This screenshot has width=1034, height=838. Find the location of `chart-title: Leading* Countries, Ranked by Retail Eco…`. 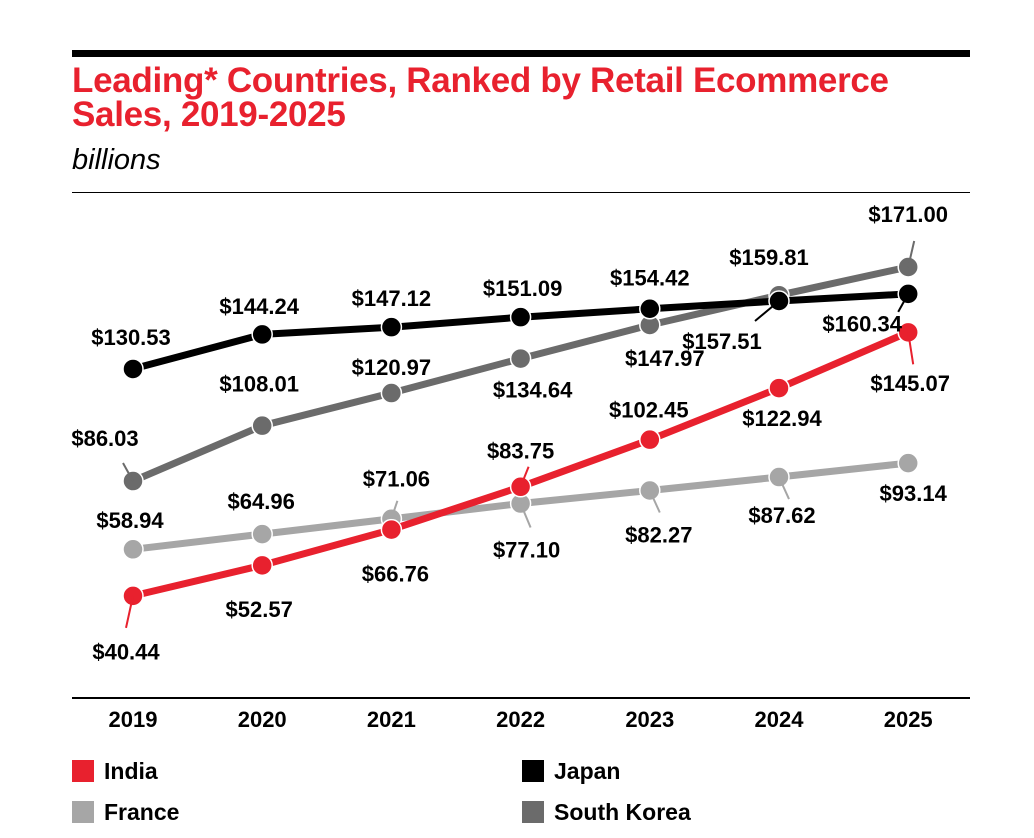

chart-title: Leading* Countries, Ranked by Retail Eco… is located at coordinates (480, 97).